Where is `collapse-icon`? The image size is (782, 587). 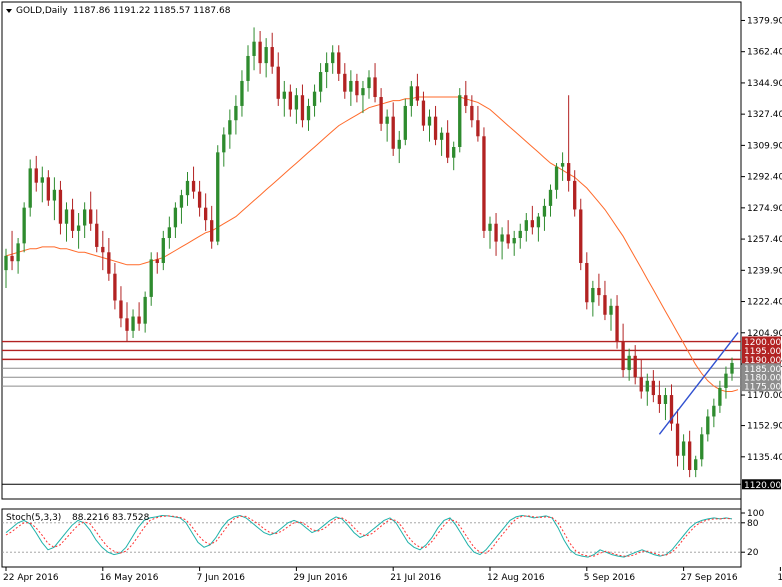
collapse-icon is located at coordinates (9, 11).